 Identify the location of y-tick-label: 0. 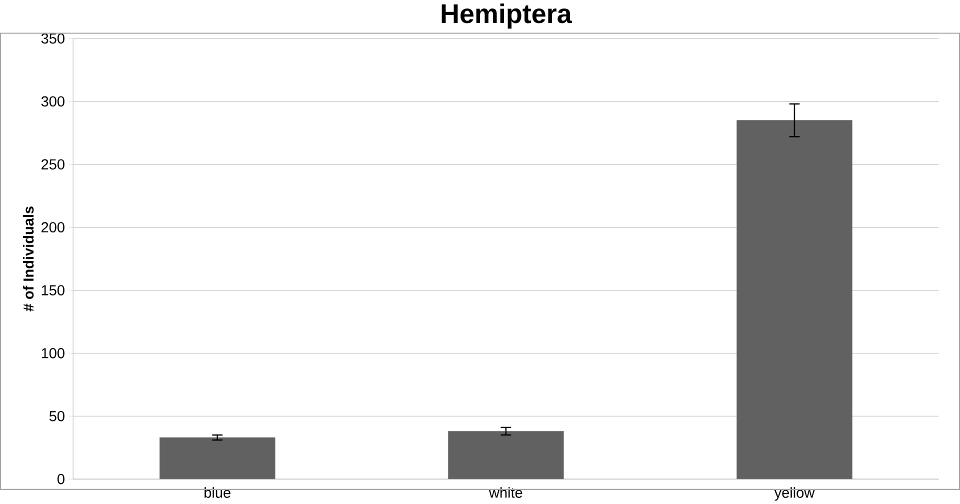
(61, 479).